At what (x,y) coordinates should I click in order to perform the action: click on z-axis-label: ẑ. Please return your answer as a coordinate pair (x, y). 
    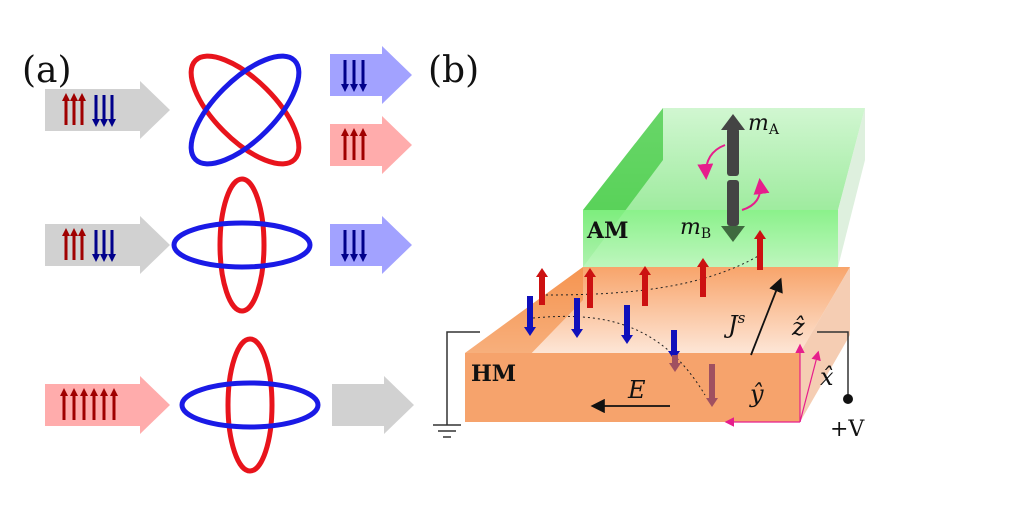
    Looking at the image, I should click on (798, 327).